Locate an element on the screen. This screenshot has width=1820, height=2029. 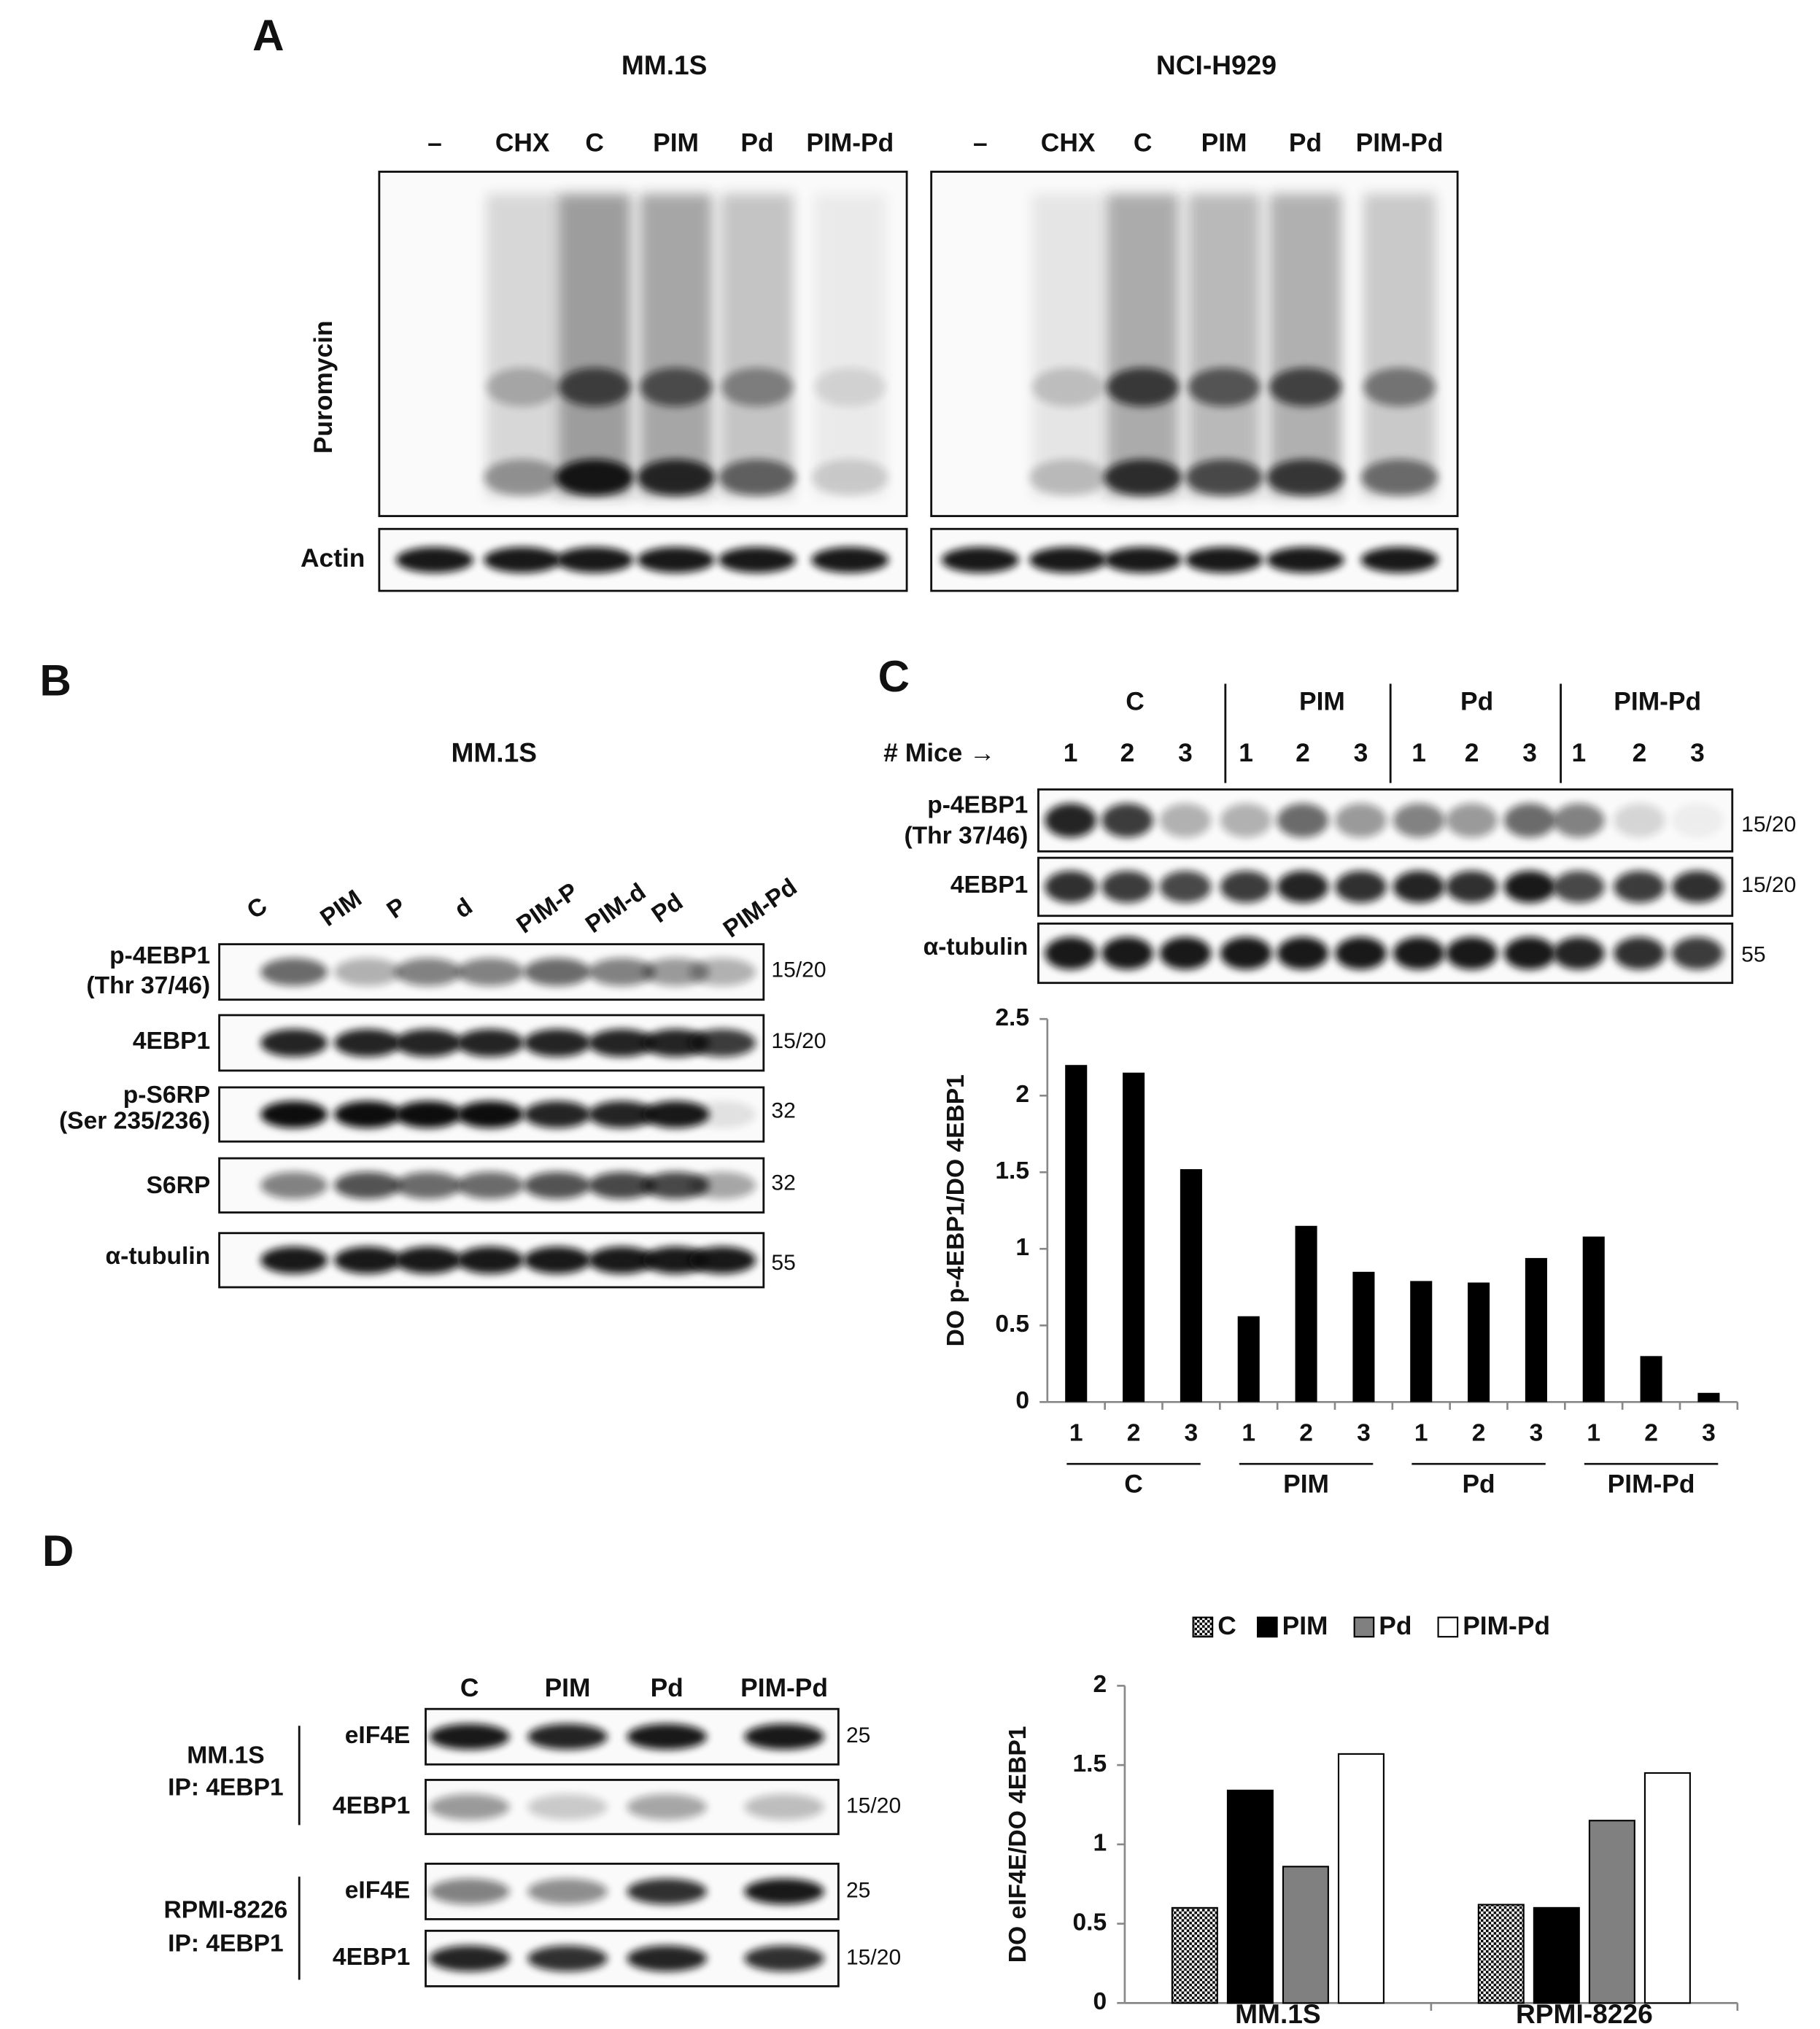
label: 32 is located at coordinates (783, 1110).